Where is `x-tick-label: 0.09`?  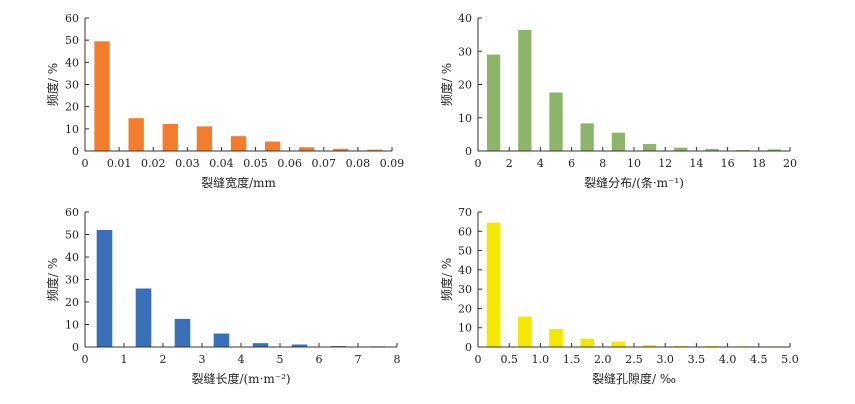 x-tick-label: 0.09 is located at coordinates (392, 163).